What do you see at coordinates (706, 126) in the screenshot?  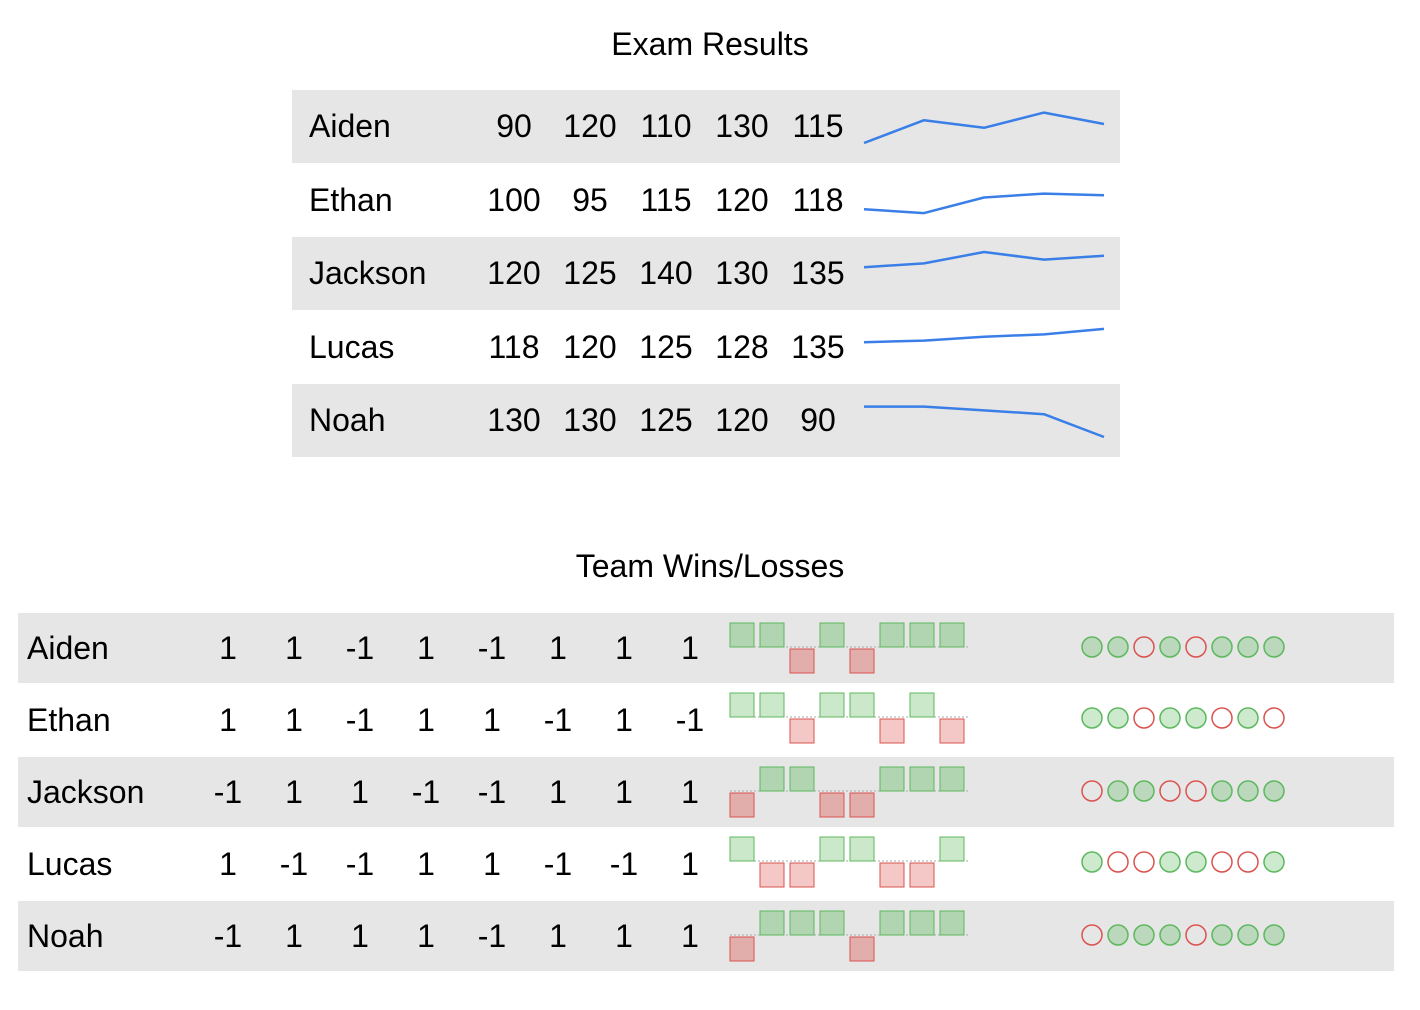 I see `table-row: Aiden 90 120 110 130 115` at bounding box center [706, 126].